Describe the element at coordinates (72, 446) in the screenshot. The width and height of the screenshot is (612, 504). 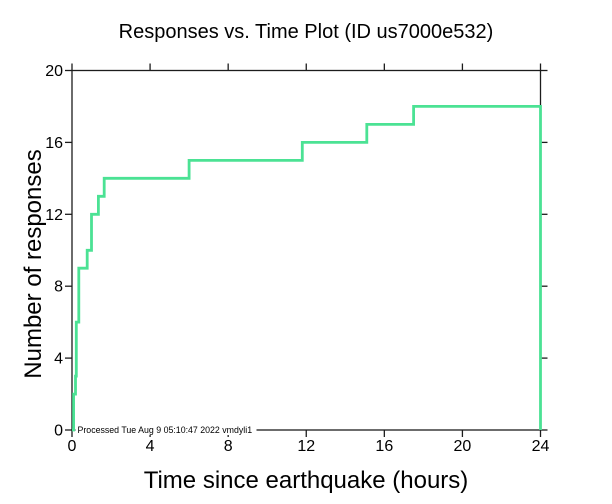
I see `x-tick-label: 0` at that location.